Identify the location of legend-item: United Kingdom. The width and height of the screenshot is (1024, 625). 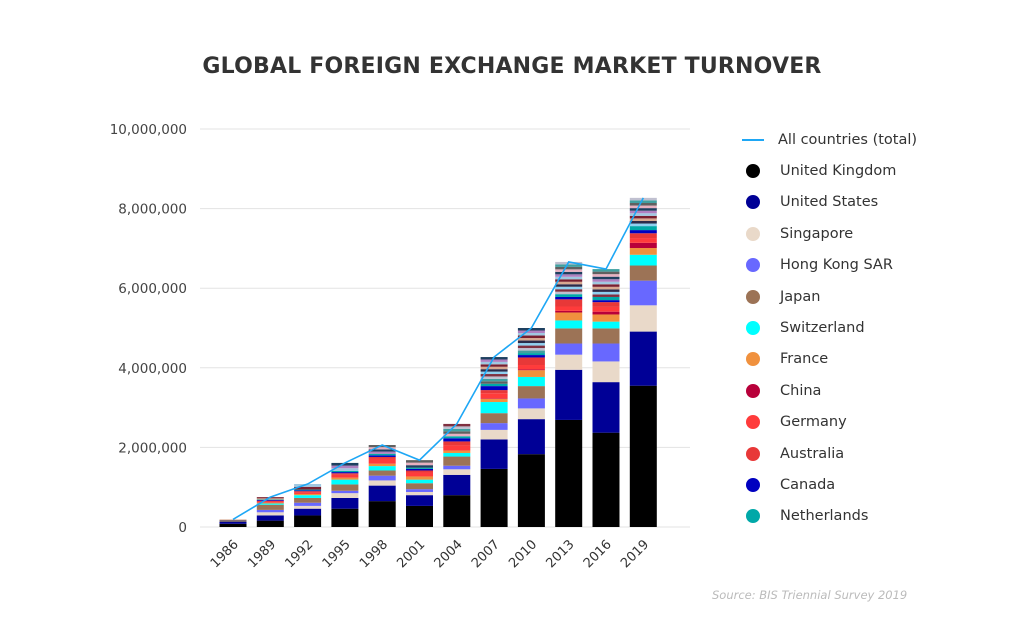
(827, 170).